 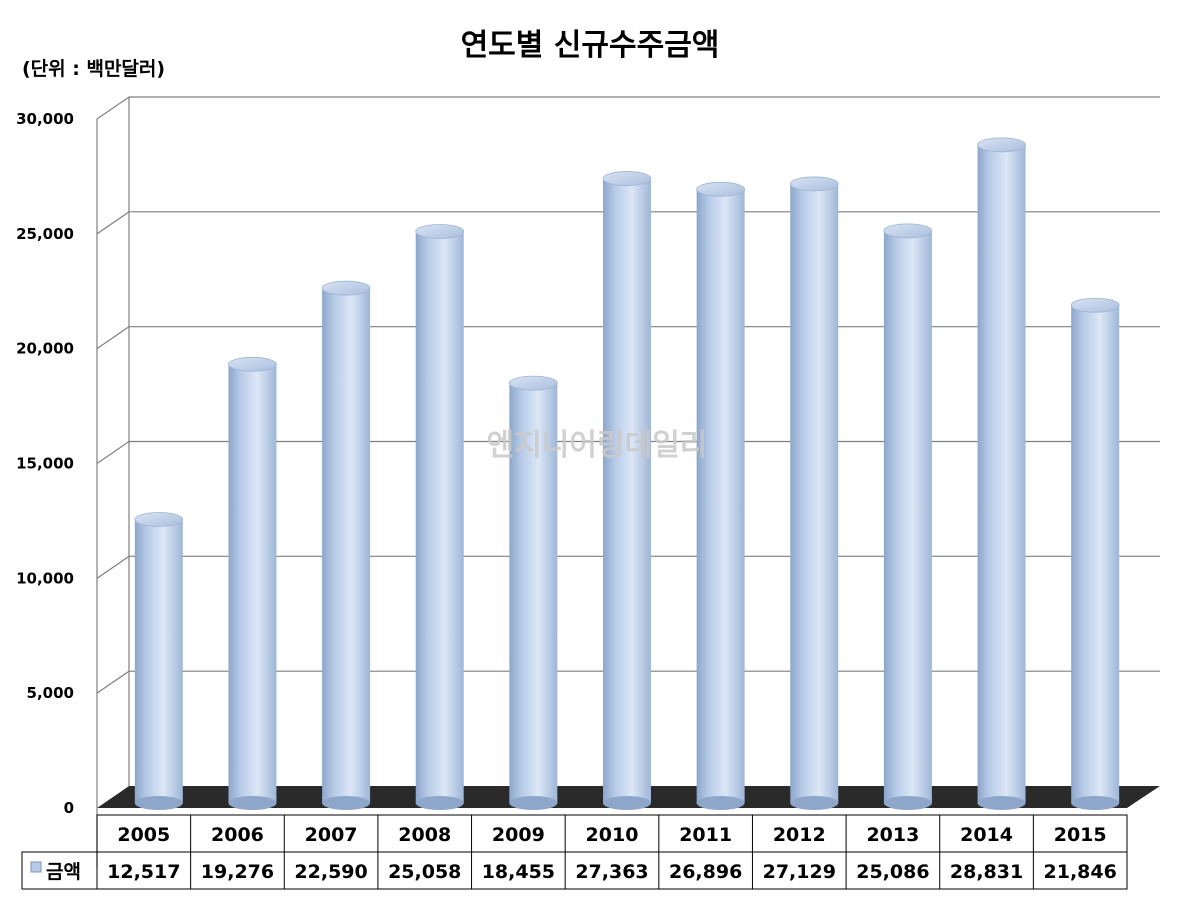 I want to click on data-label: 25,058, so click(x=424, y=872).